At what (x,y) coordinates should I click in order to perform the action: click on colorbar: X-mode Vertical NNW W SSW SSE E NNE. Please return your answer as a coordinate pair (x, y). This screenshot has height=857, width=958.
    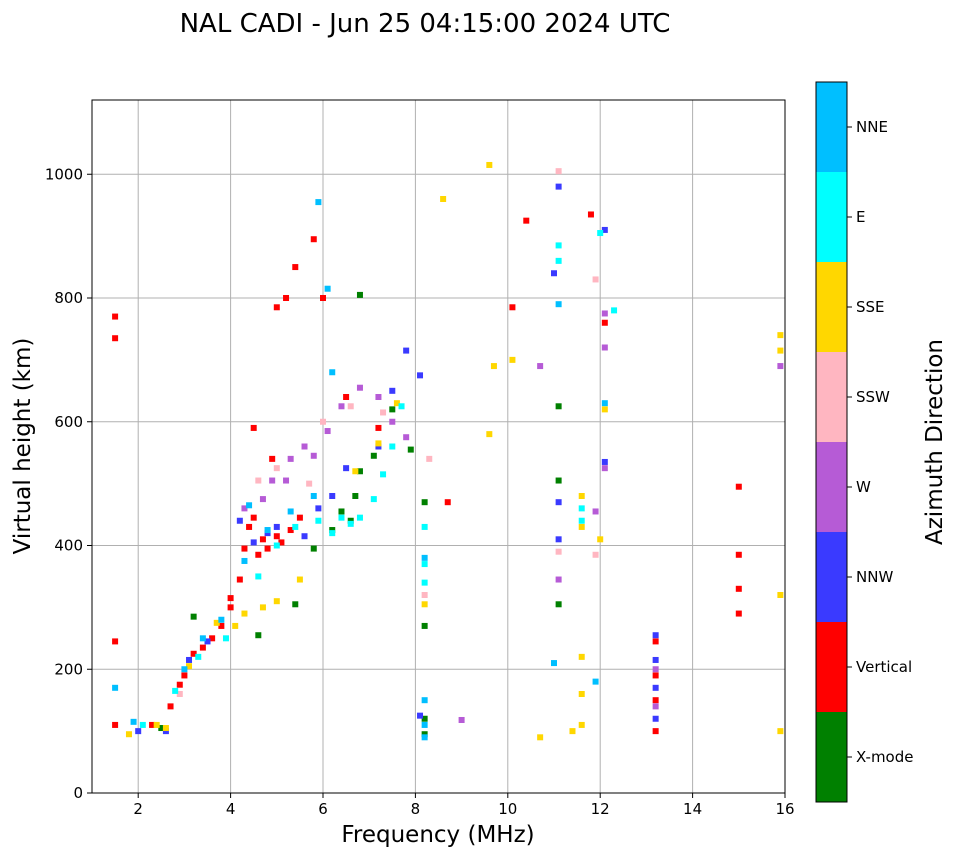
    Looking at the image, I should click on (864, 442).